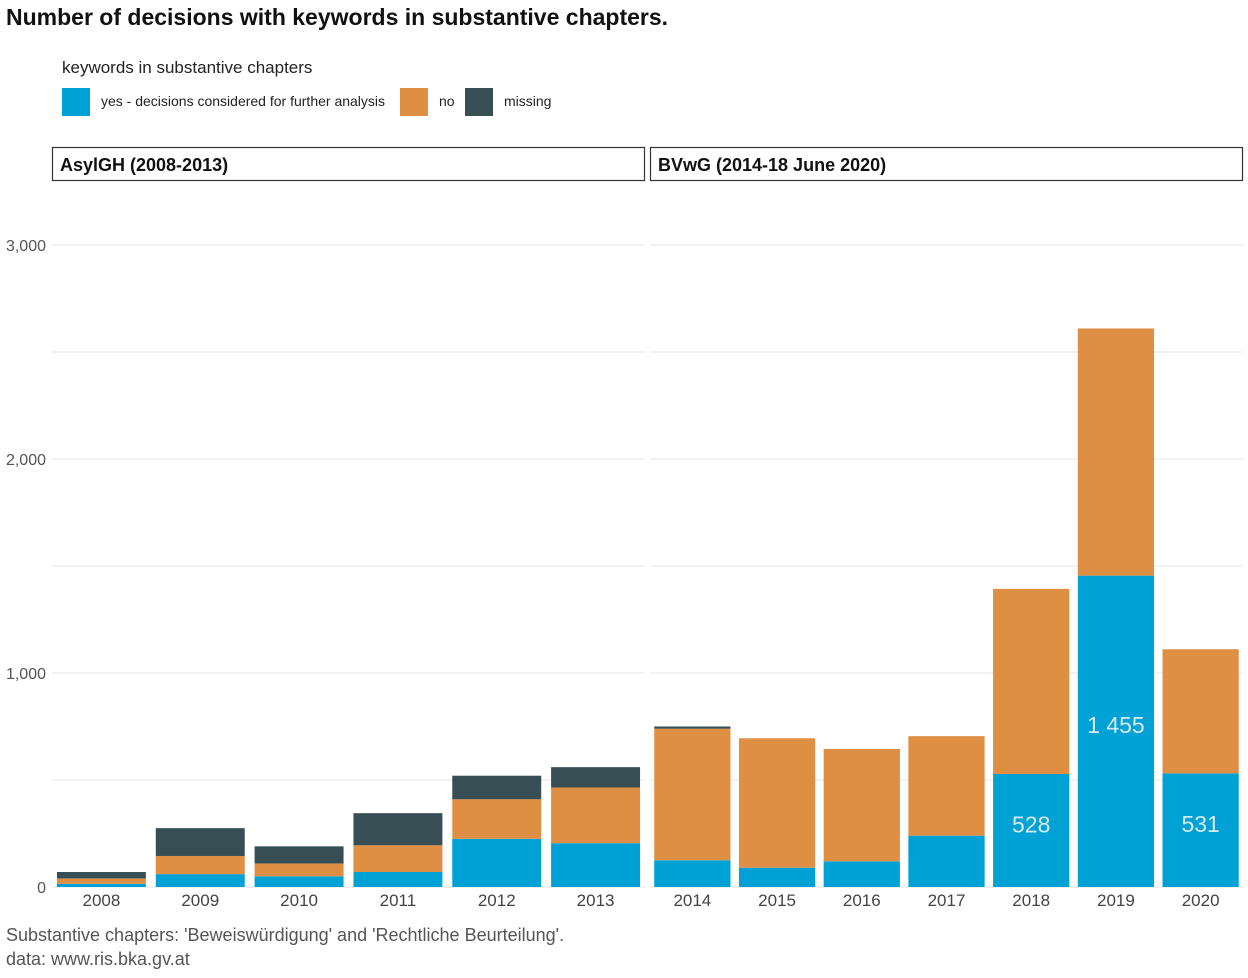  I want to click on y-tick-label: 3,000, so click(26, 246).